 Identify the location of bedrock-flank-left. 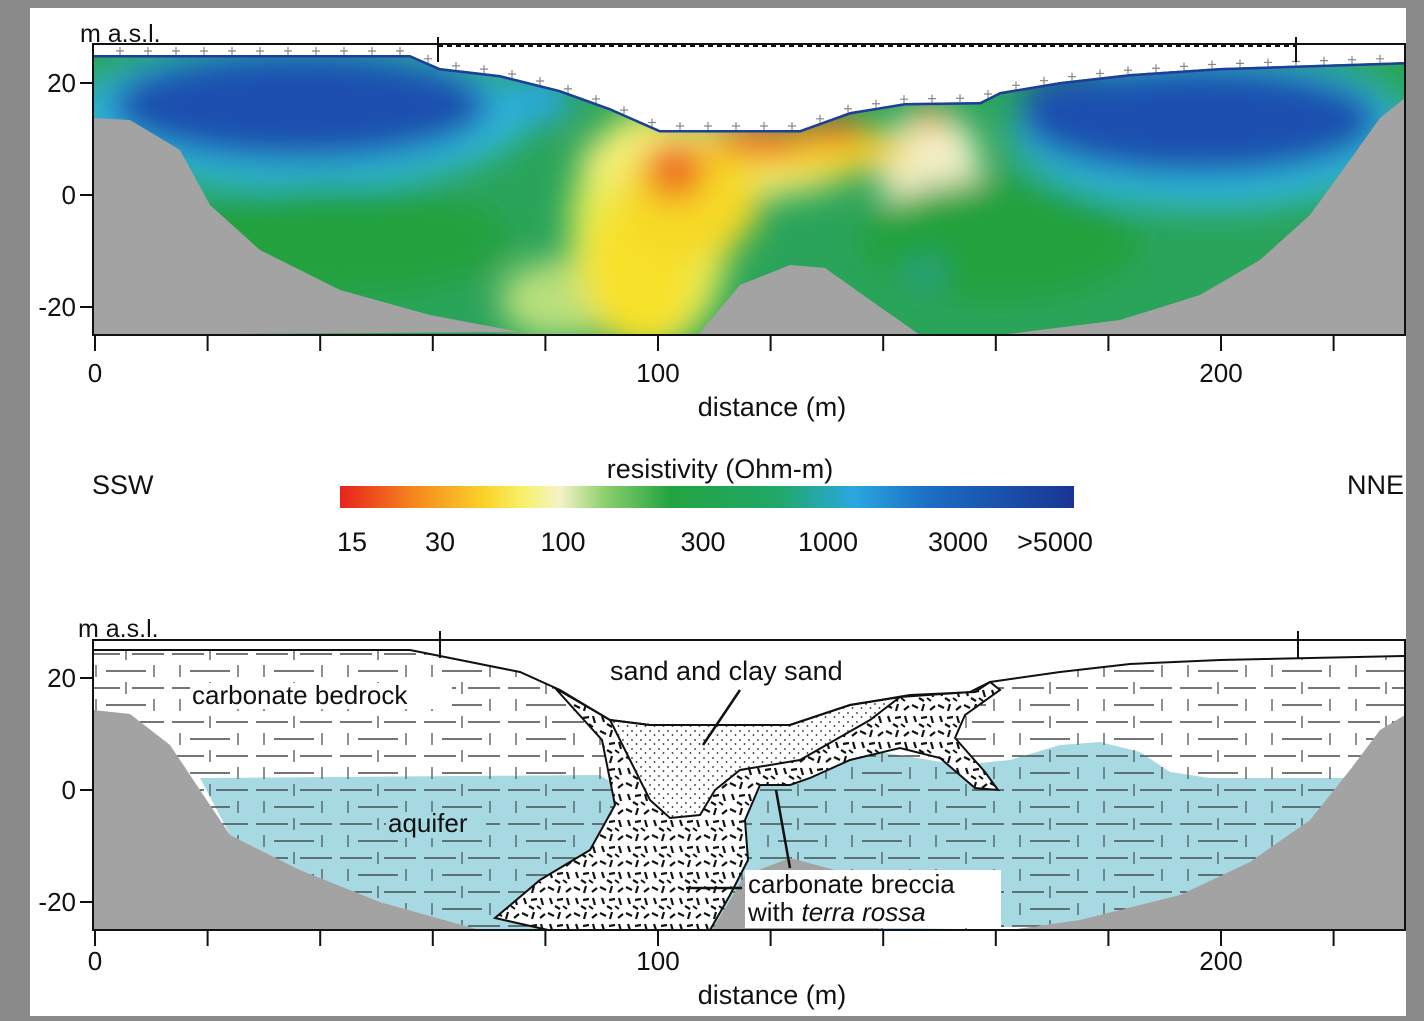
(306, 226).